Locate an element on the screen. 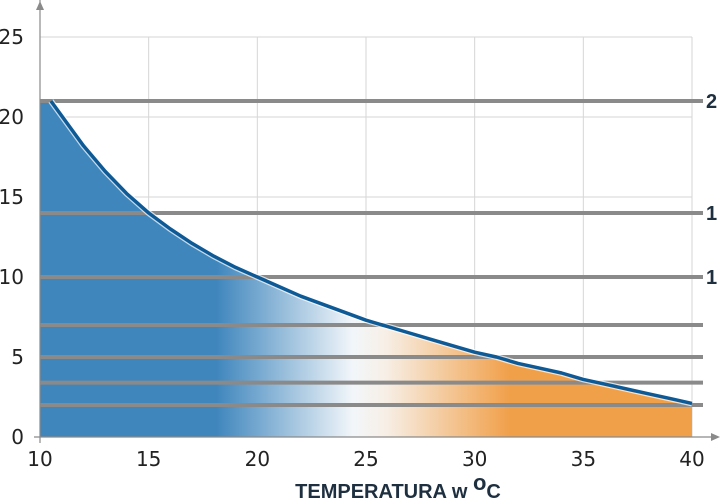  x-tick-labels: 10 15 20 25 30 35 40 is located at coordinates (365, 459).